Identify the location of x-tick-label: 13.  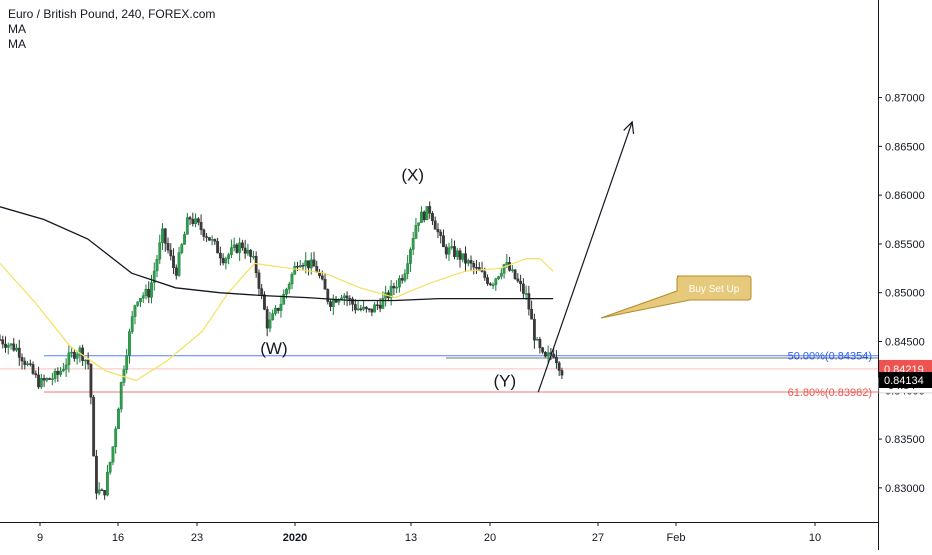
(411, 538).